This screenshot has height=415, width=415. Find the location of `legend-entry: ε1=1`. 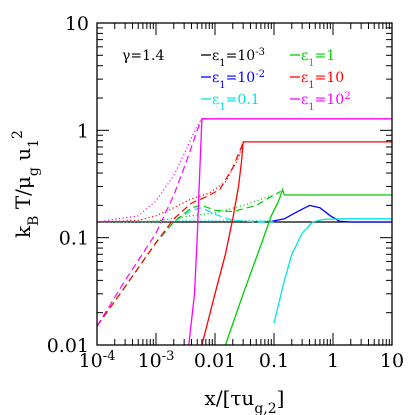

legend-entry: ε1=1 is located at coordinates (318, 58).